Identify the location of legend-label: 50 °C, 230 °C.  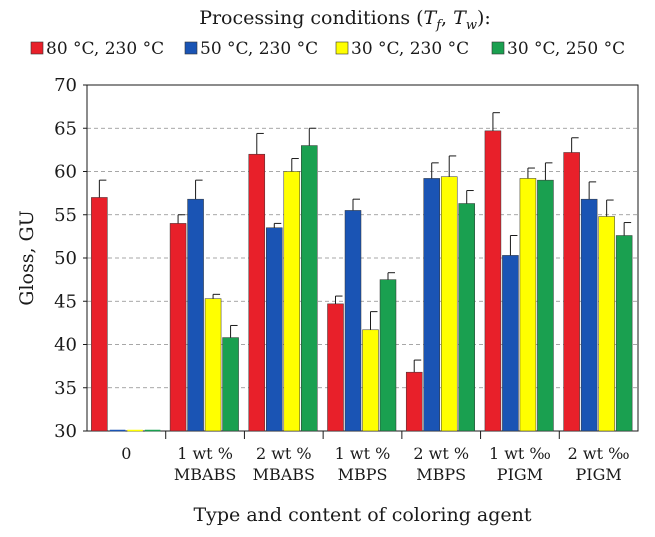
(259, 49).